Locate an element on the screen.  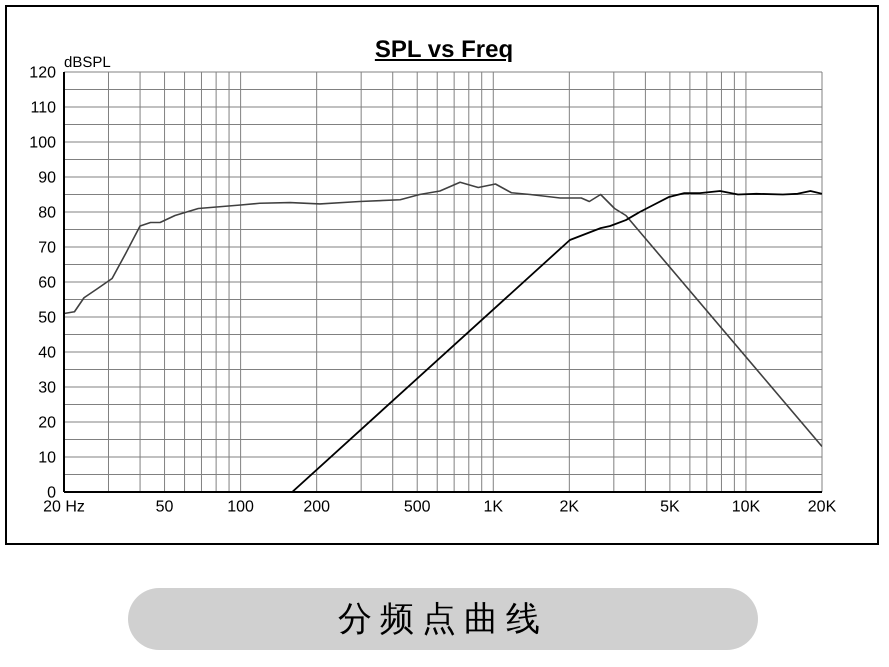
x-tick-label: 1K is located at coordinates (493, 507).